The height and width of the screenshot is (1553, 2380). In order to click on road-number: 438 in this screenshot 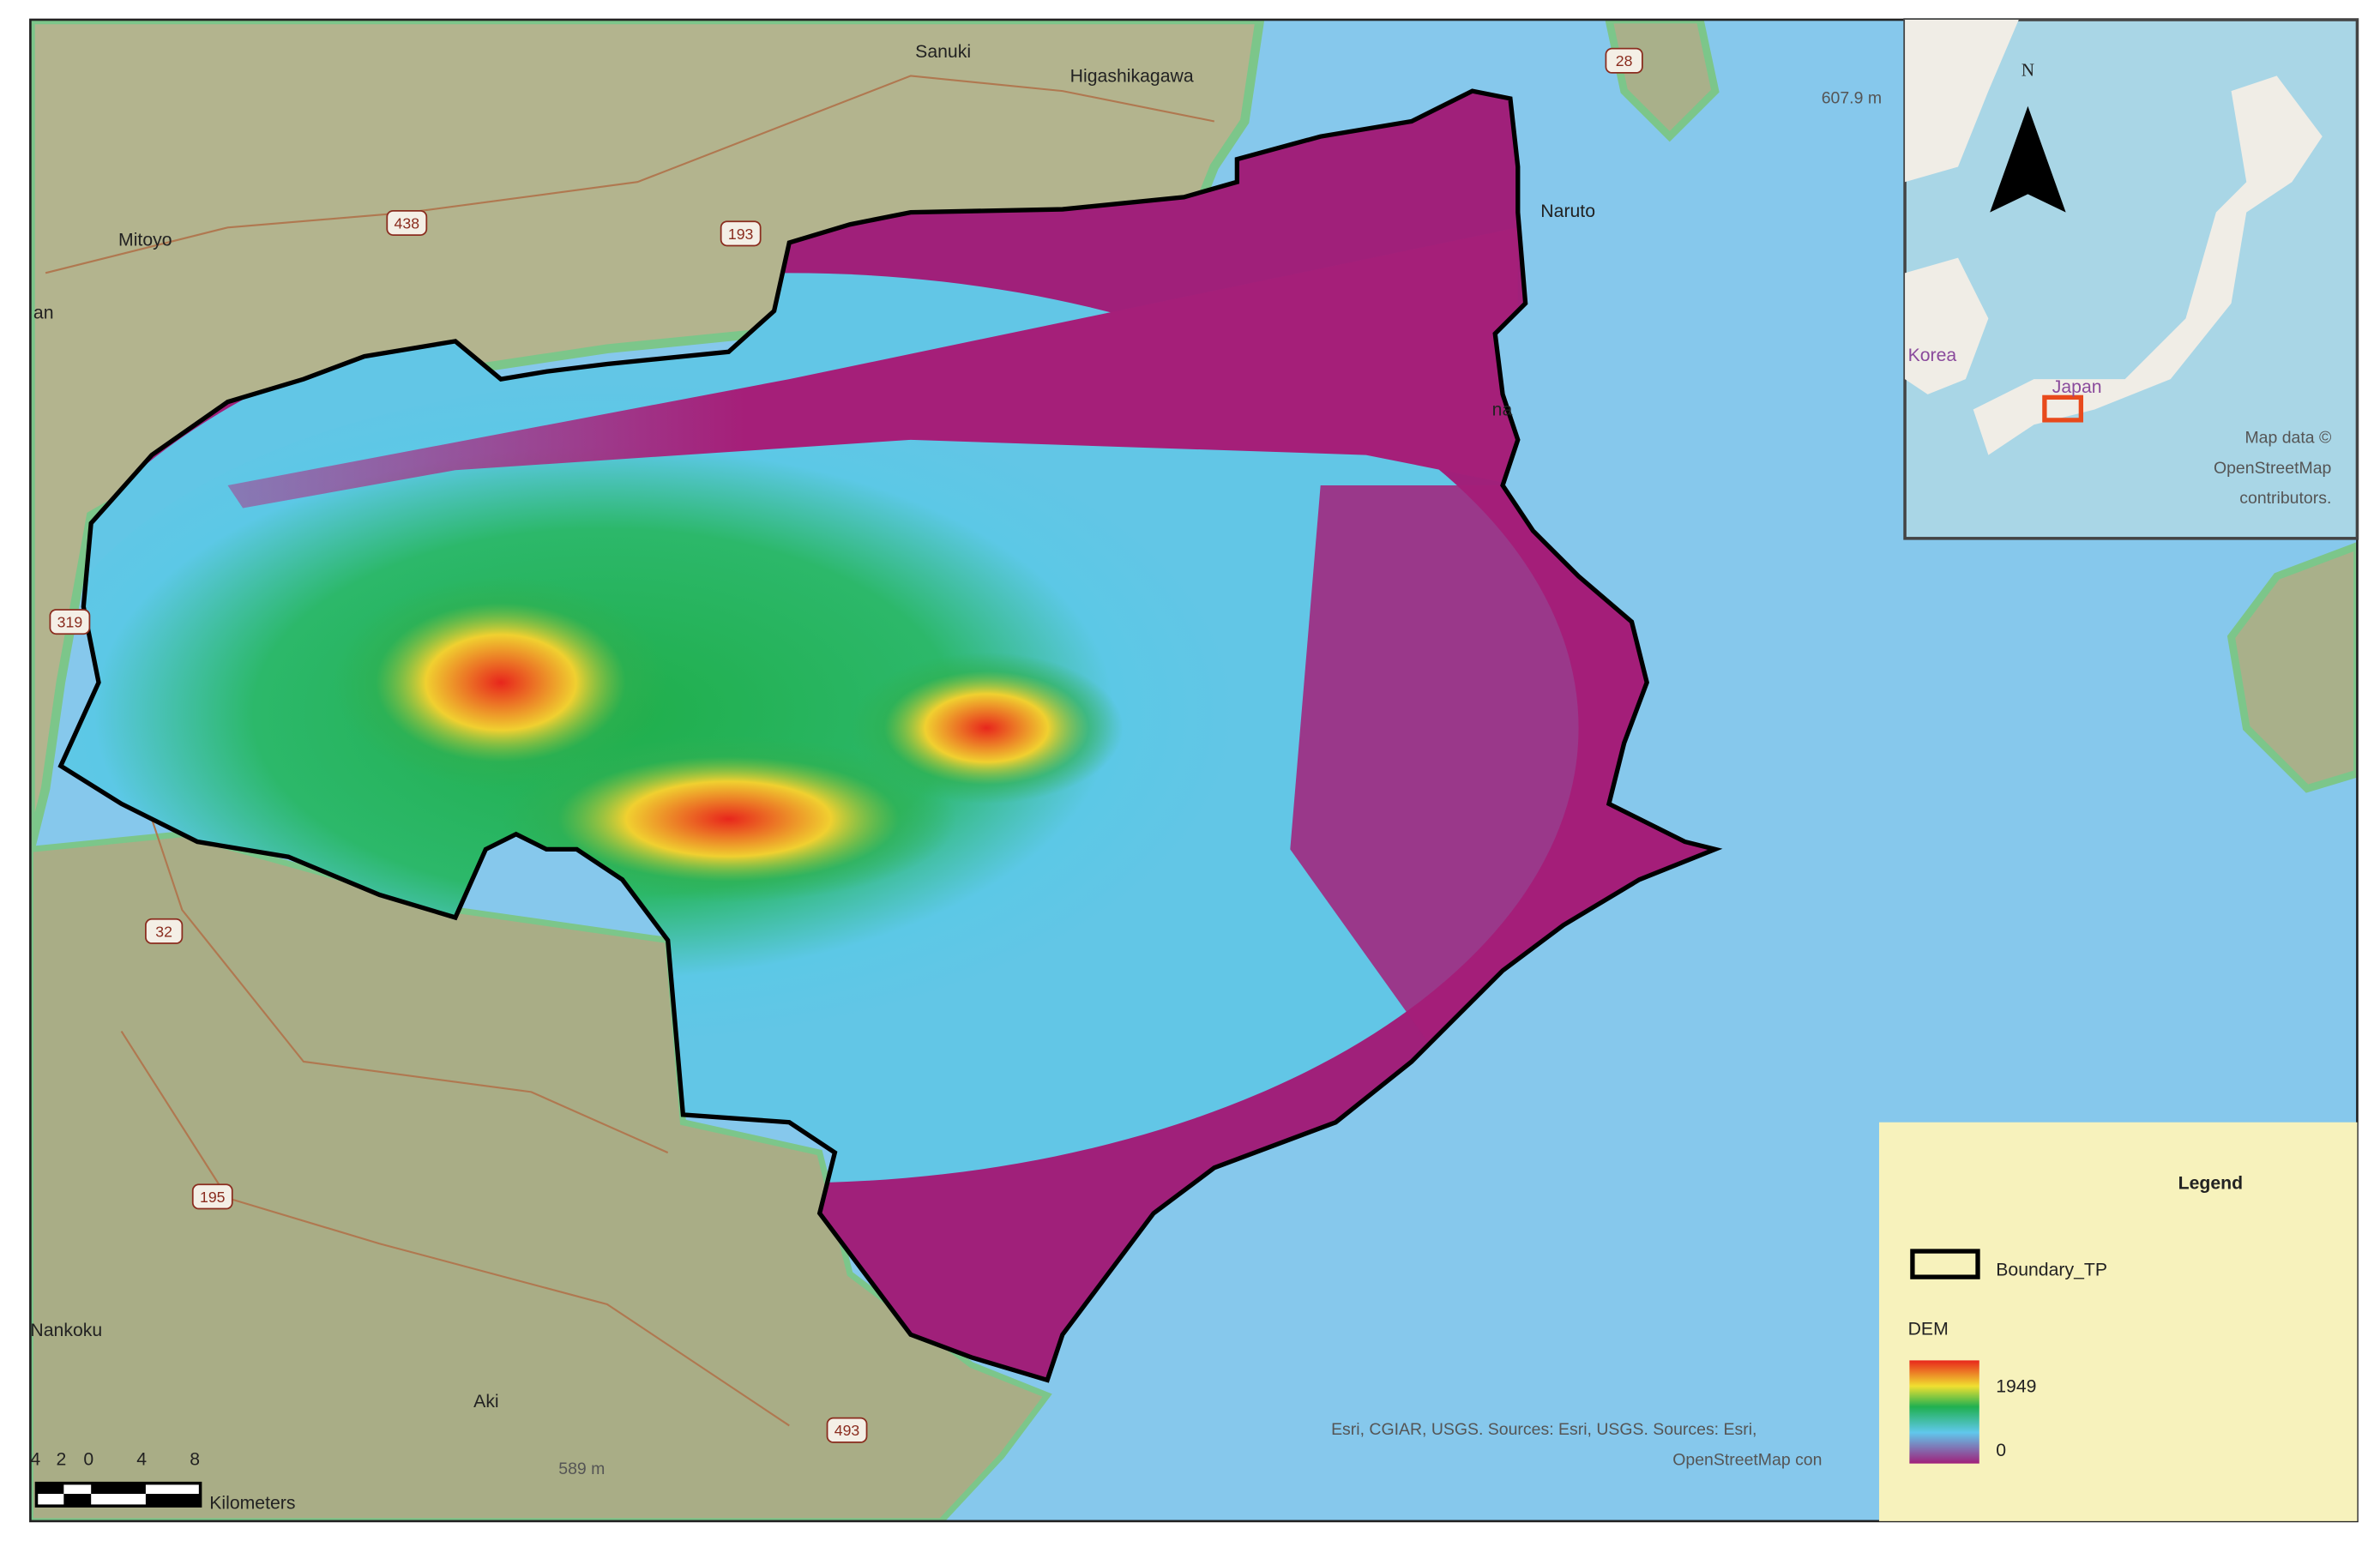, I will do `click(407, 223)`.